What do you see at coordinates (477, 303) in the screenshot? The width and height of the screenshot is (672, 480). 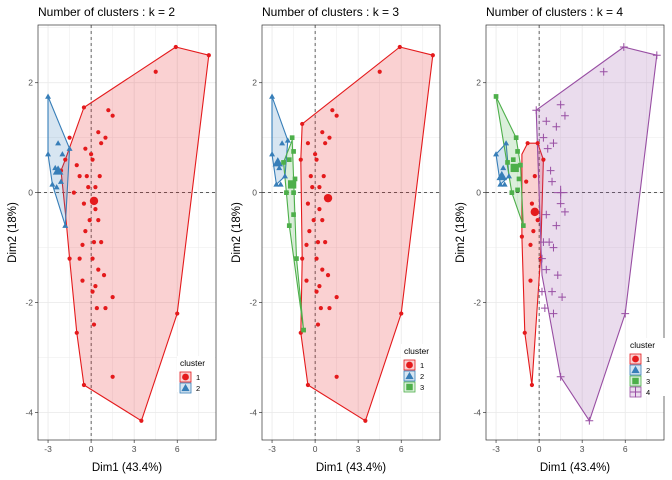 I see `y-tick-label: -2` at bounding box center [477, 303].